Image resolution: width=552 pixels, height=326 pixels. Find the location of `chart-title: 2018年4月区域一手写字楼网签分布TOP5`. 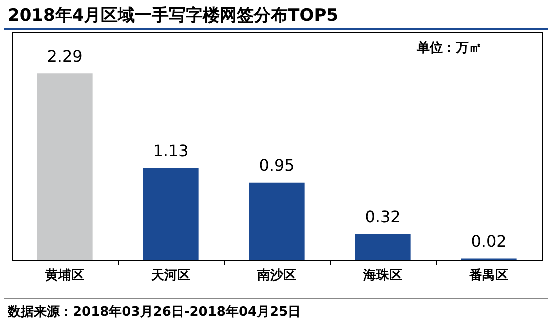

chart-title: 2018年4月区域一手写字楼网签分布TOP5 is located at coordinates (173, 16).